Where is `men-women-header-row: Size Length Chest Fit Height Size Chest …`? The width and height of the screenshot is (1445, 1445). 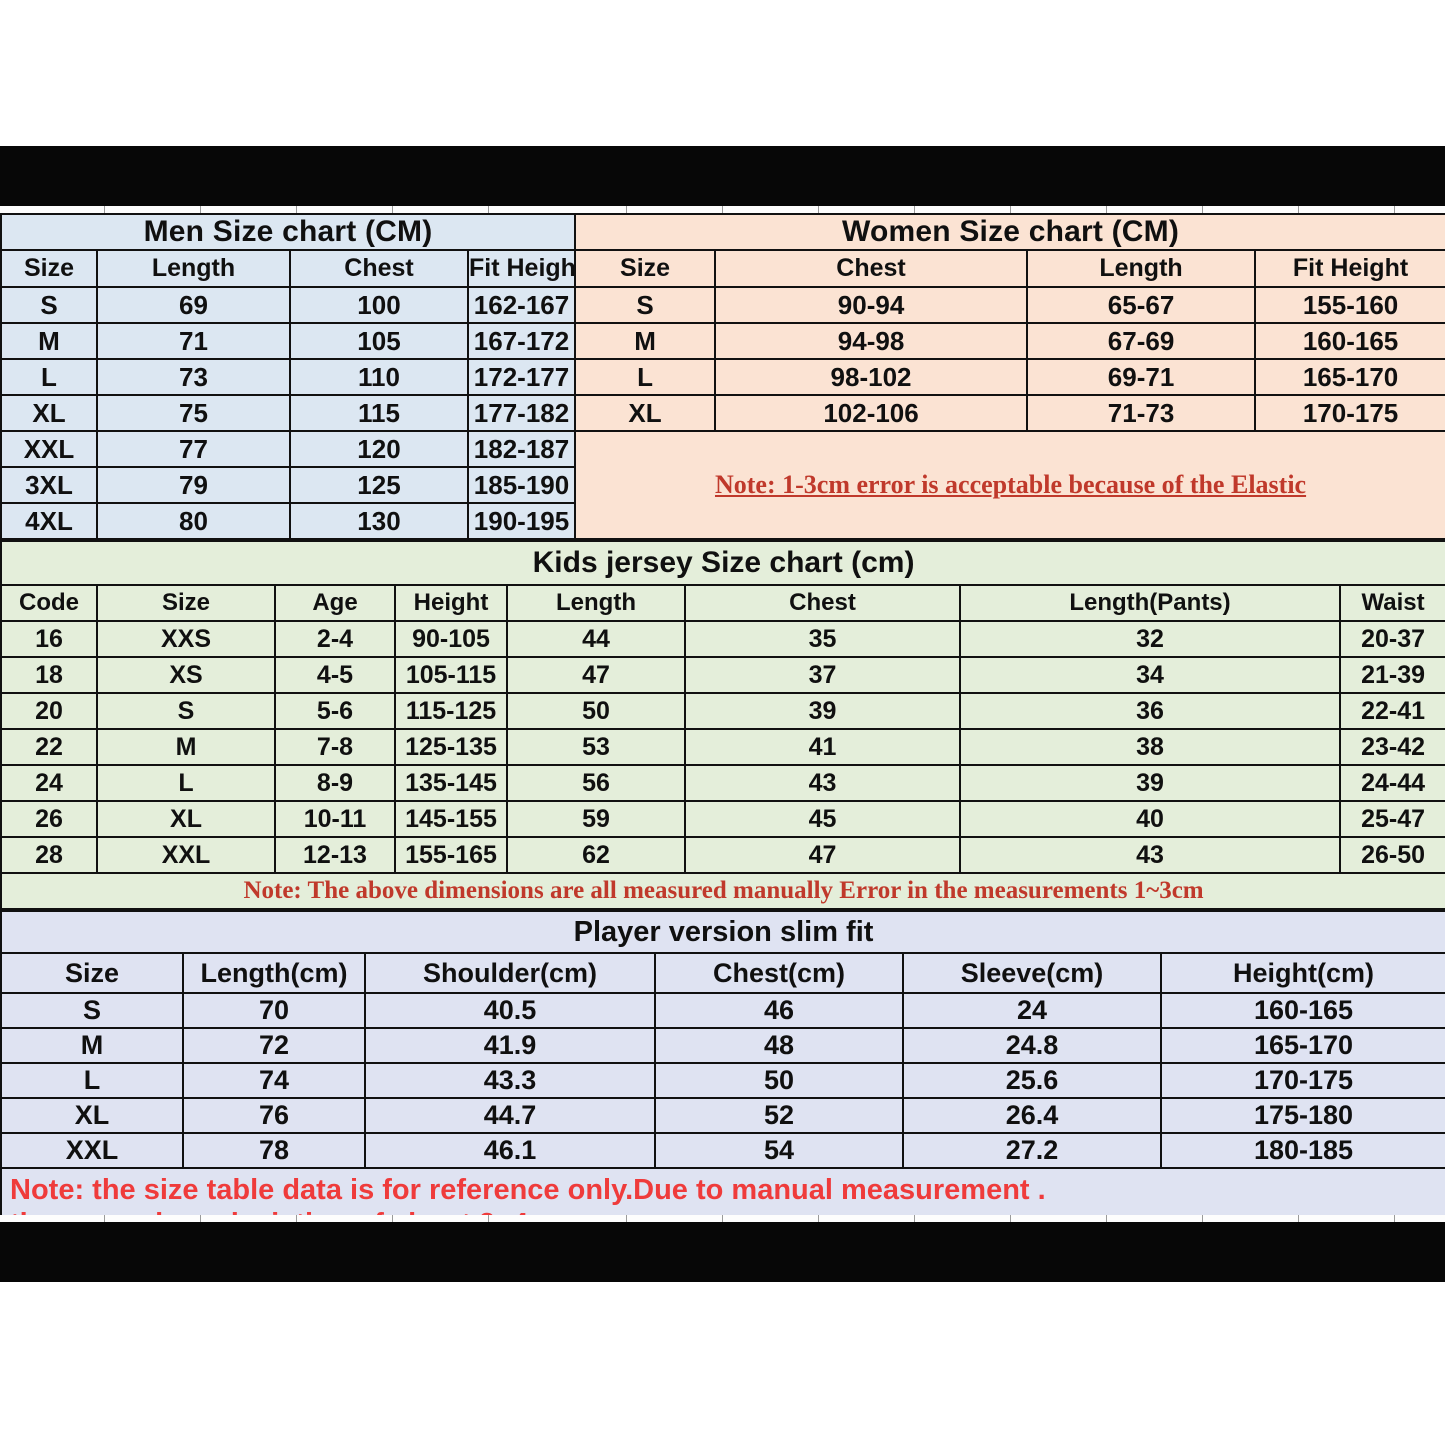
men-women-header-row: Size Length Chest Fit Height Size Chest … is located at coordinates (722, 268).